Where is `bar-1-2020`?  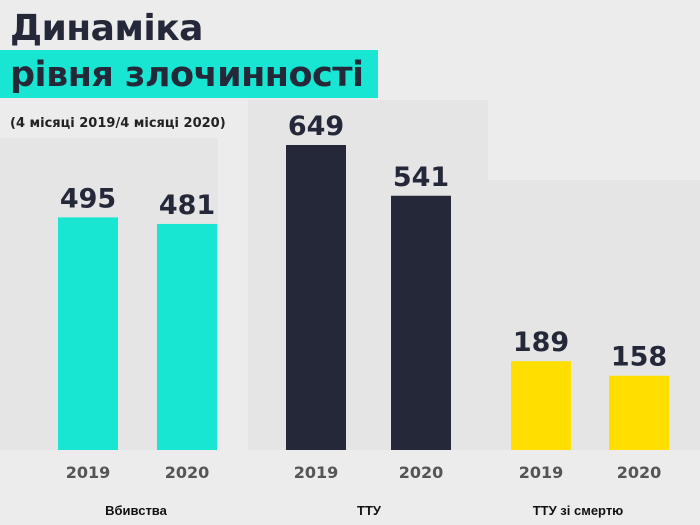 bar-1-2020 is located at coordinates (187, 336).